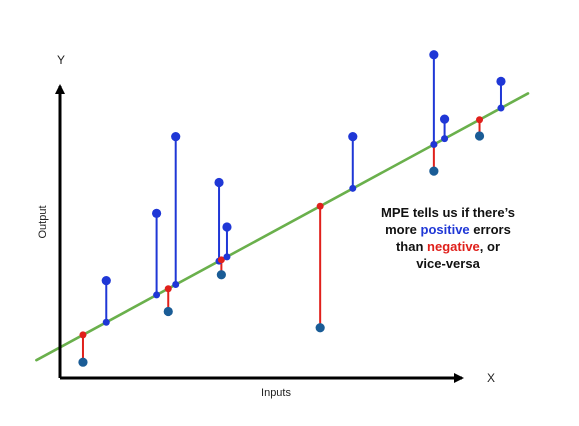  I want to click on y-axis-label: Output, so click(43, 221).